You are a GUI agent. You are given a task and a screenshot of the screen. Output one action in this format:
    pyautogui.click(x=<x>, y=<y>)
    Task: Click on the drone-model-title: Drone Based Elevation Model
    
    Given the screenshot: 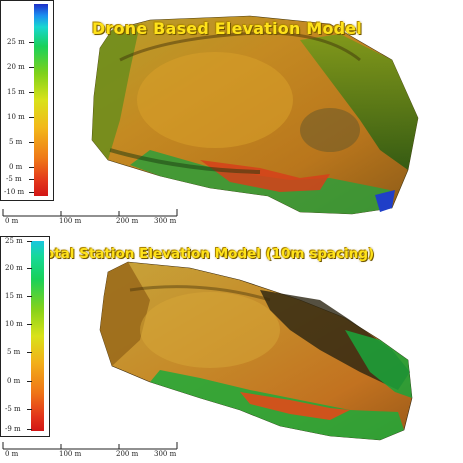 What is the action you would take?
    pyautogui.click(x=227, y=28)
    